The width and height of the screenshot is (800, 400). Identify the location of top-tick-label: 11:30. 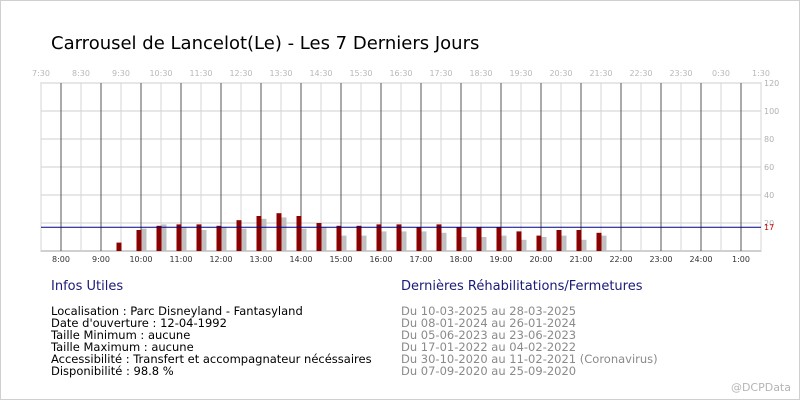
(200, 73).